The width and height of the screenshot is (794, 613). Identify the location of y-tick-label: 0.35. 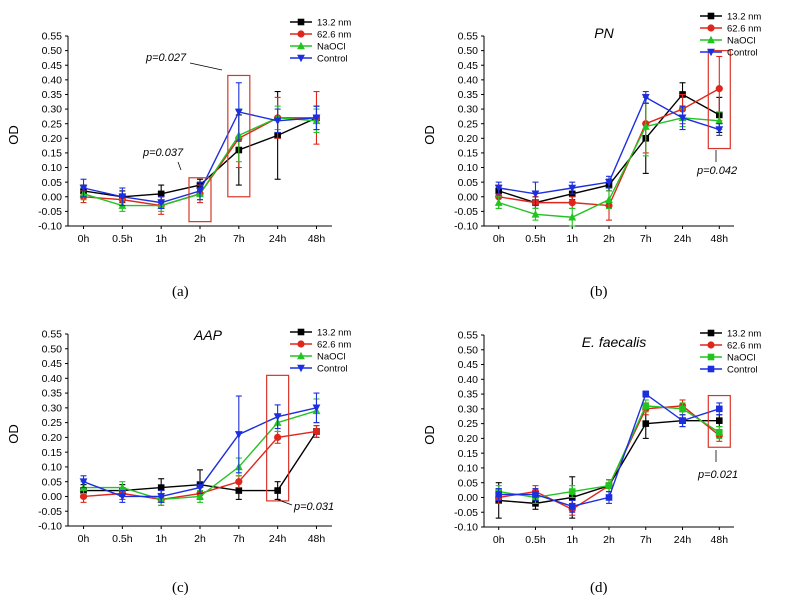
(52, 394).